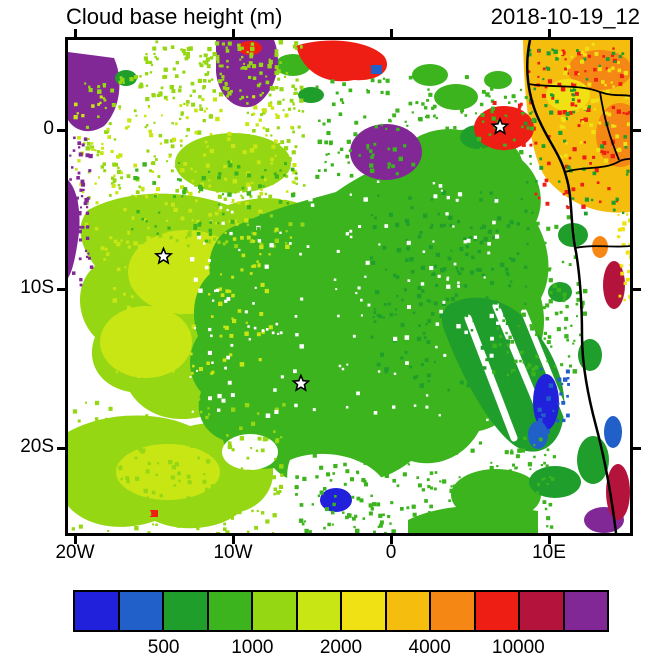 This screenshot has width=650, height=667. What do you see at coordinates (75, 552) in the screenshot?
I see `x-axis-label: 20W` at bounding box center [75, 552].